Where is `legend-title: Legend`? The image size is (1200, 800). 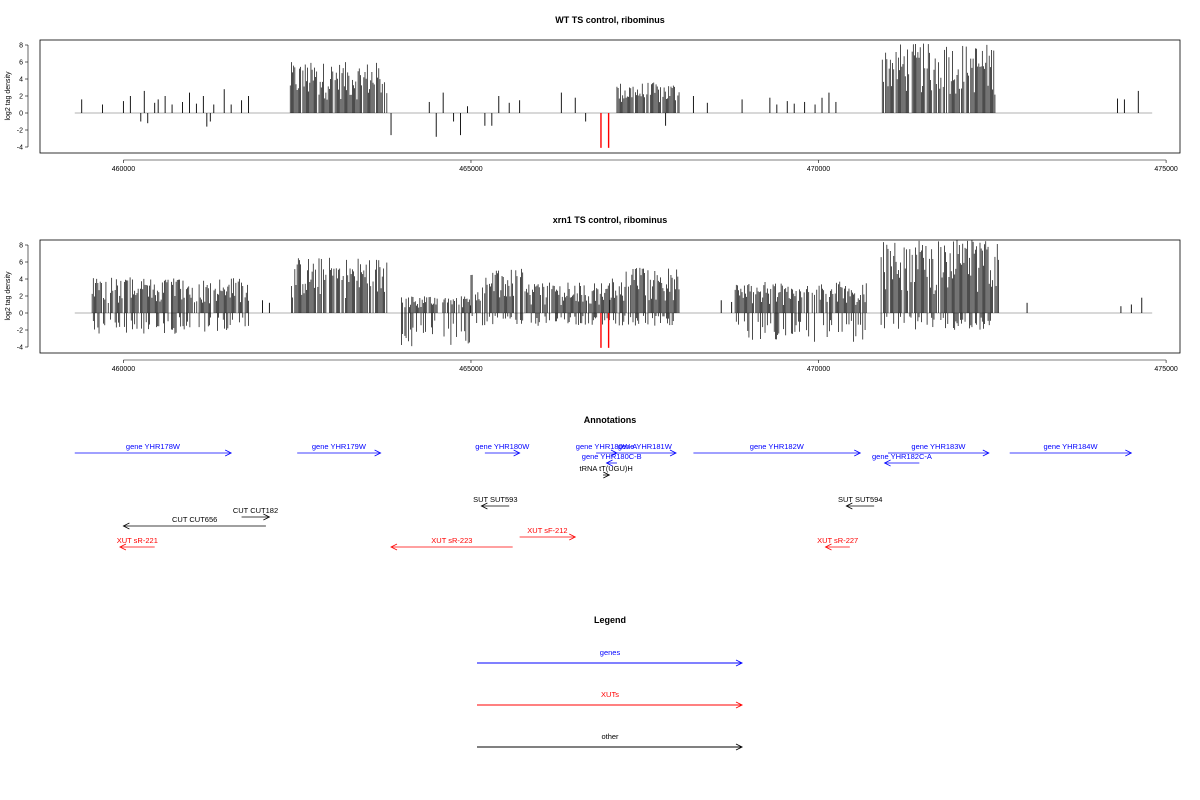 legend-title: Legend is located at coordinates (610, 620).